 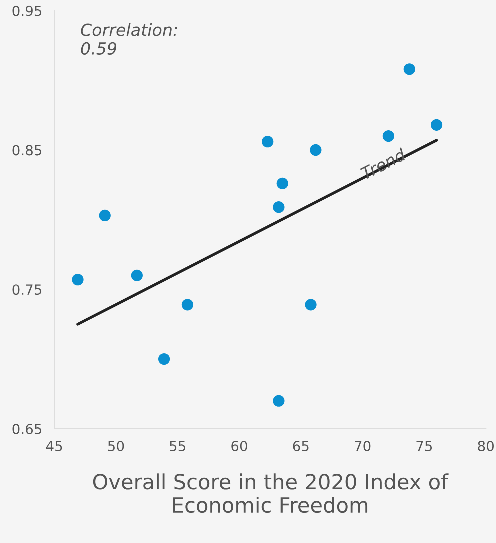 What do you see at coordinates (27, 11) in the screenshot?
I see `y-tick-label: 0.95` at bounding box center [27, 11].